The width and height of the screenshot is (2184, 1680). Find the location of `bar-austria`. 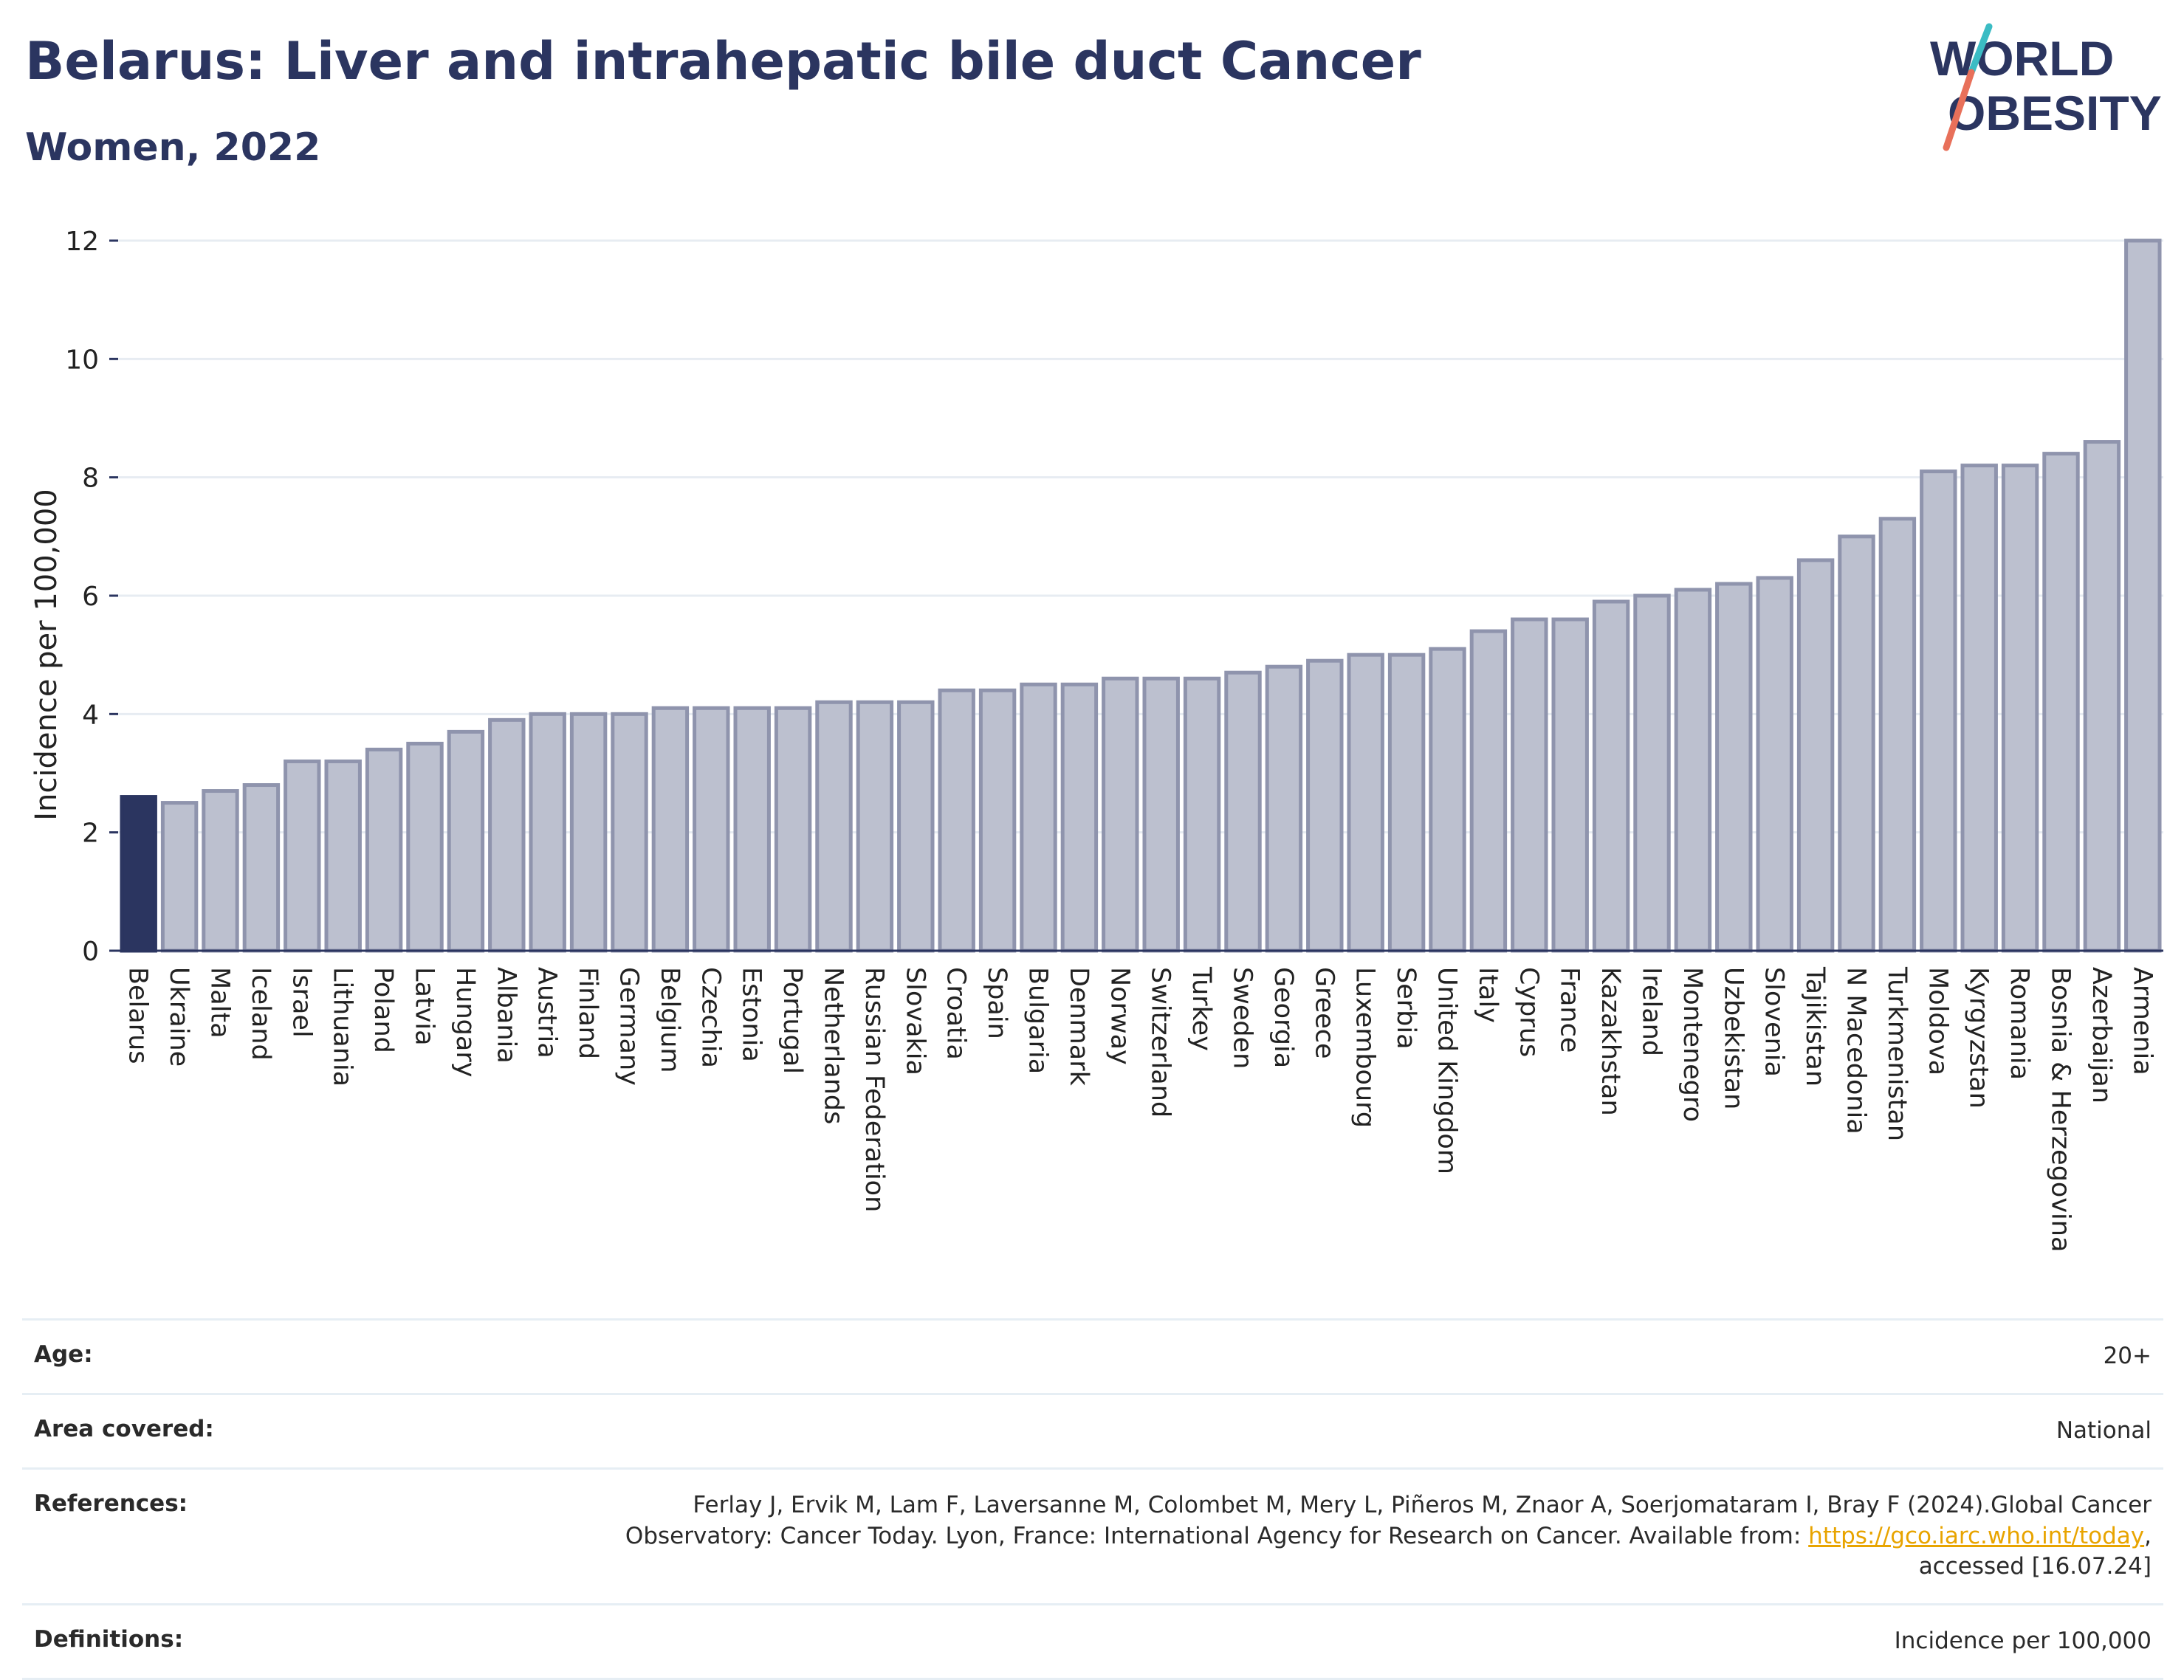

bar-austria is located at coordinates (547, 832).